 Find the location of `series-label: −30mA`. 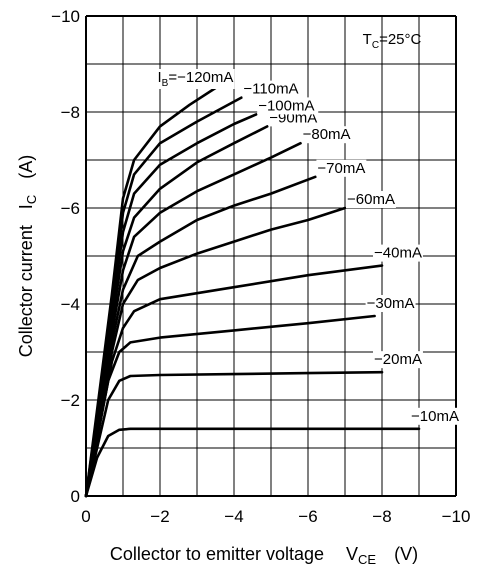

series-label: −30mA is located at coordinates (391, 303).